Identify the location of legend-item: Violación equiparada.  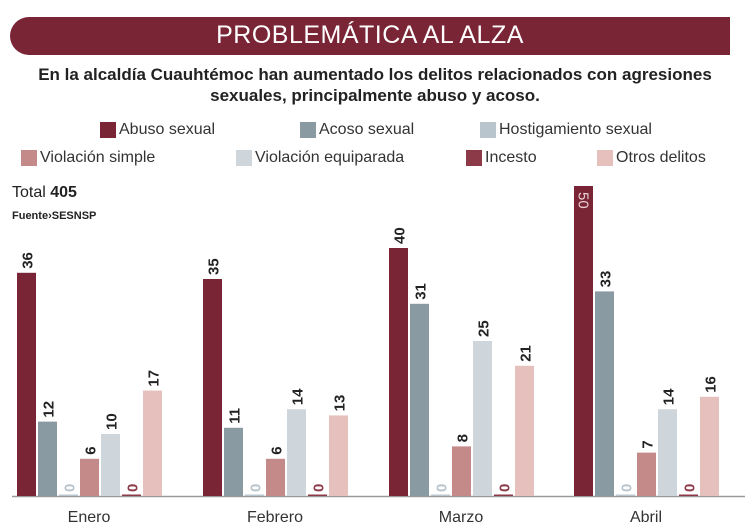
(320, 158).